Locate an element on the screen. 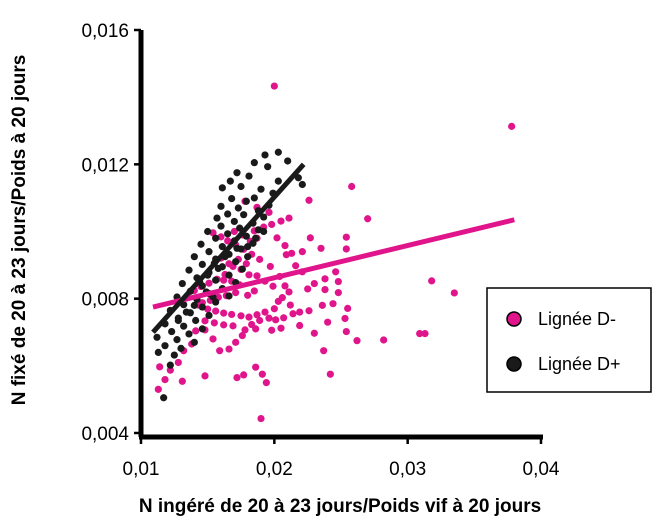 This screenshot has height=527, width=666. legend-box is located at coordinates (569, 340).